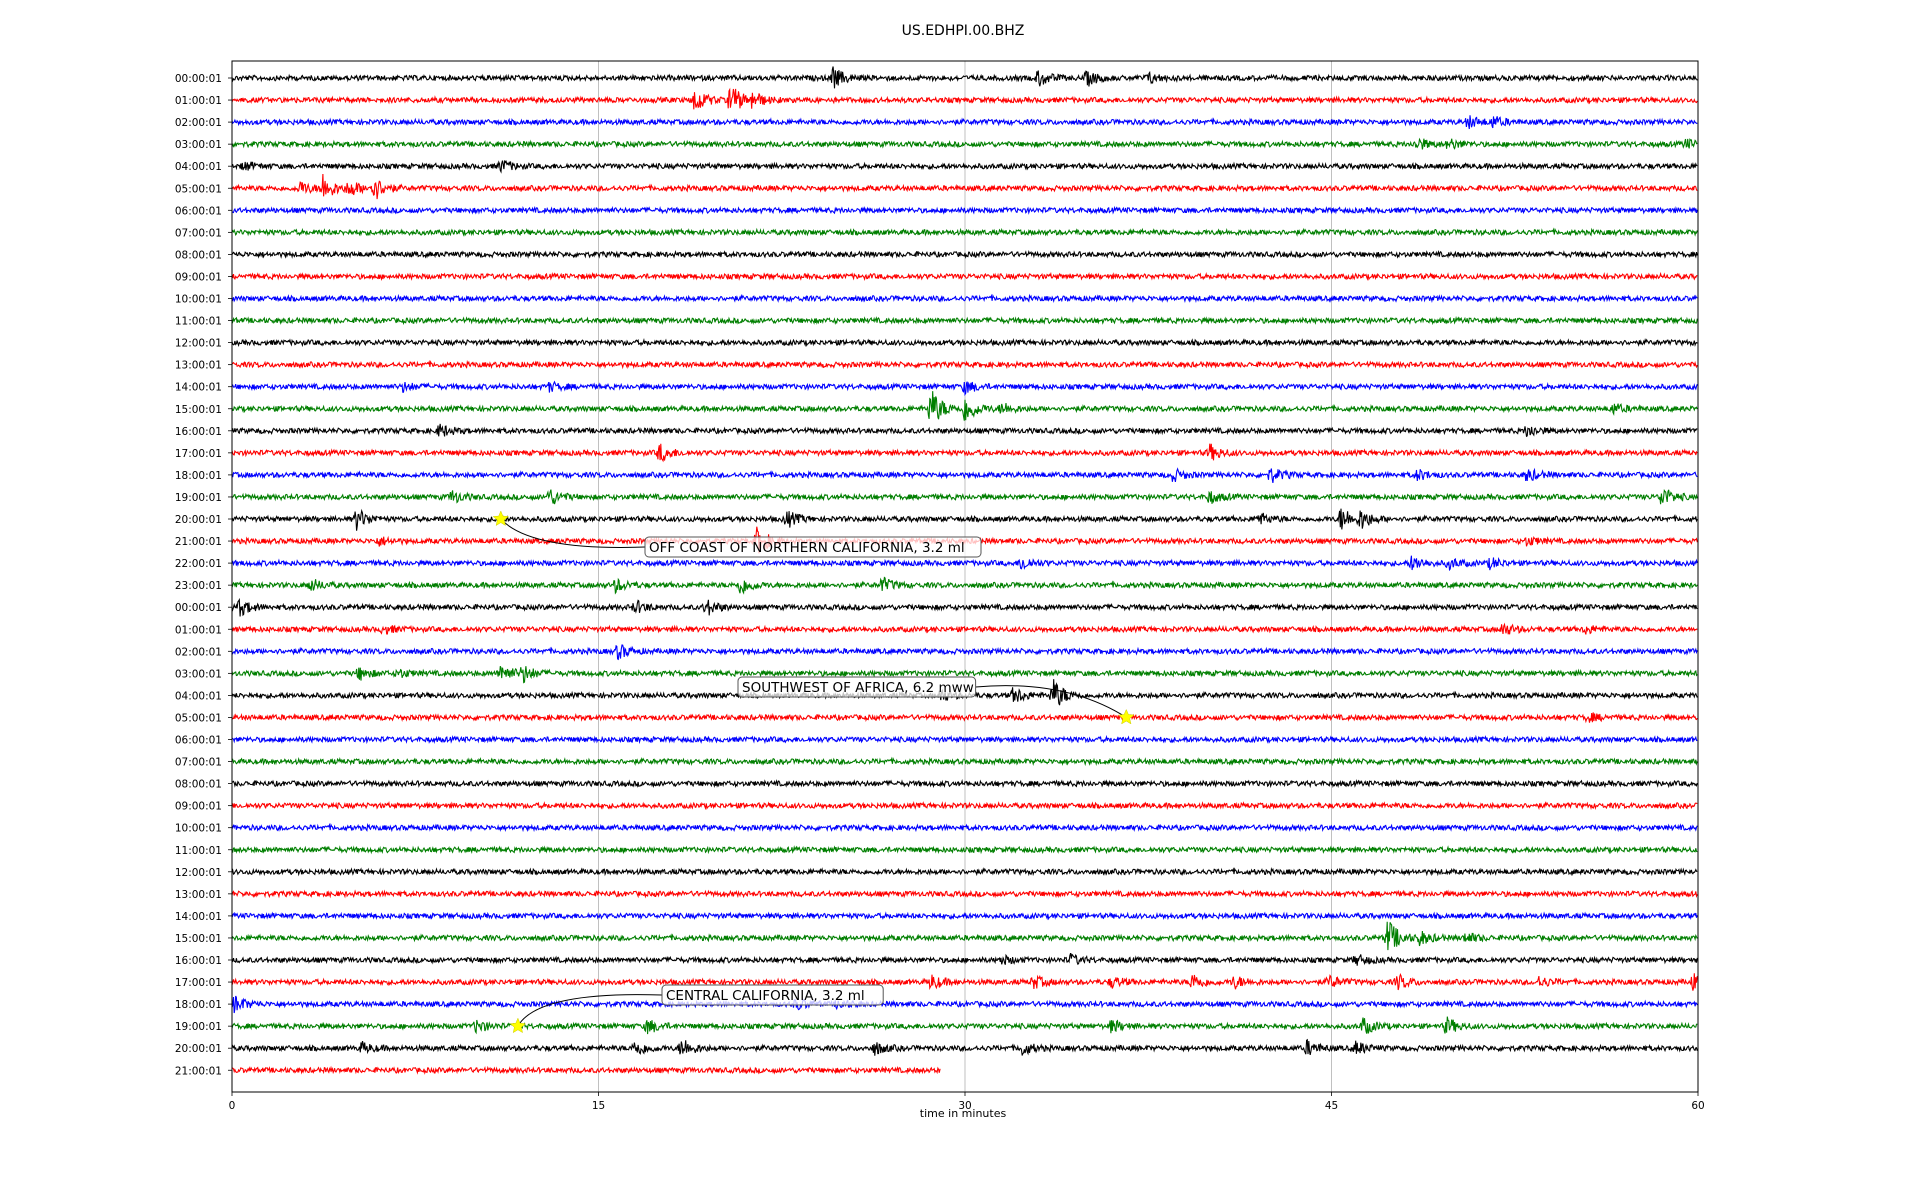 Image resolution: width=1920 pixels, height=1200 pixels. What do you see at coordinates (1697, 1106) in the screenshot?
I see `x-tick-label: 60` at bounding box center [1697, 1106].